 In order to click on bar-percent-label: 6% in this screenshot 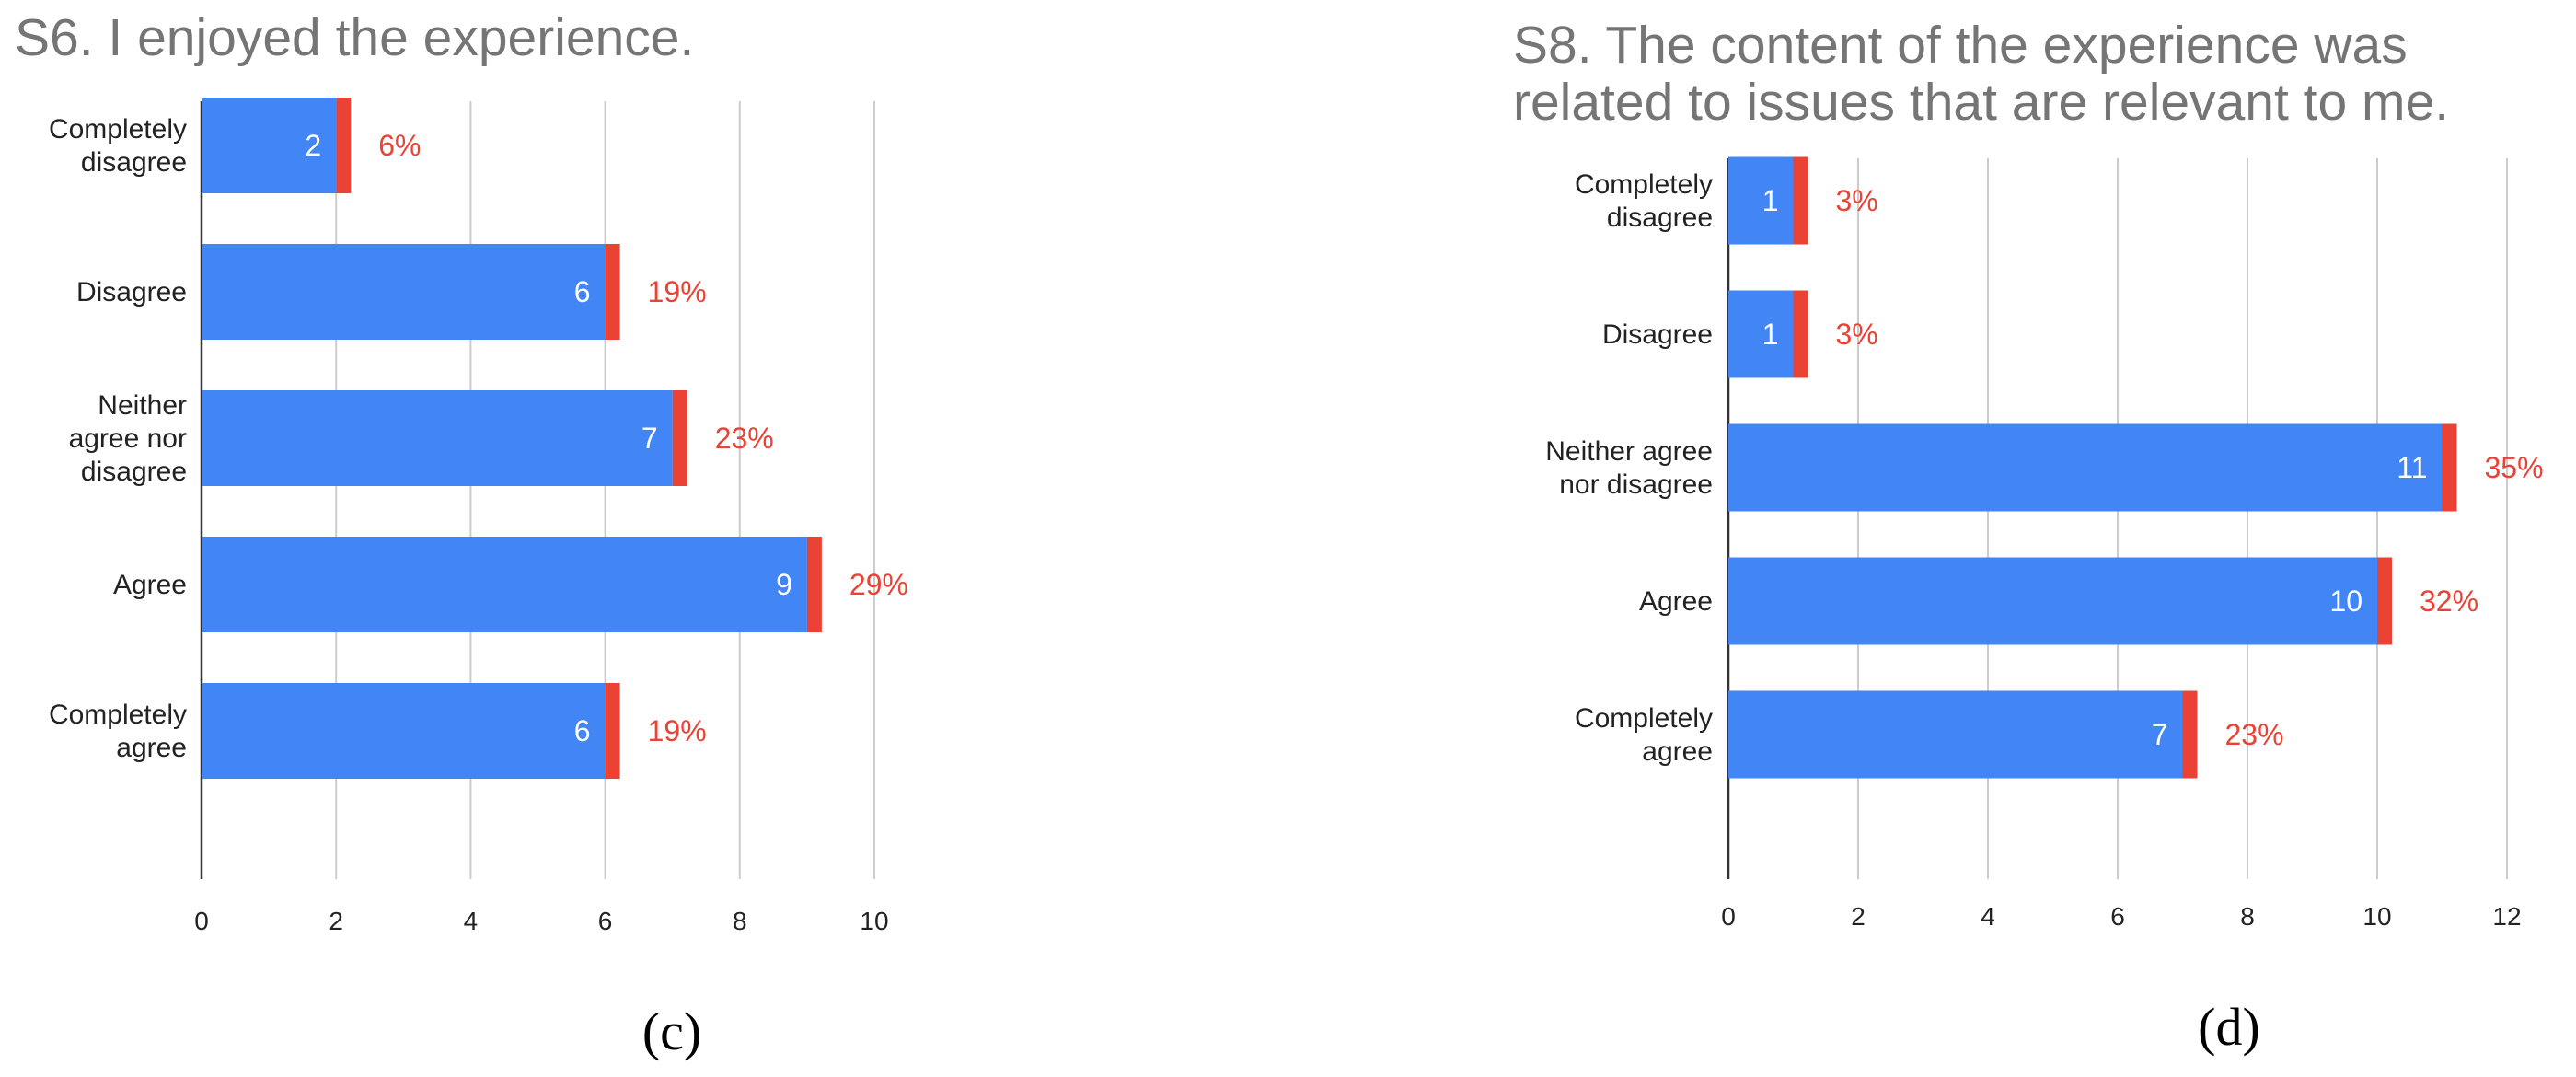, I will do `click(400, 145)`.